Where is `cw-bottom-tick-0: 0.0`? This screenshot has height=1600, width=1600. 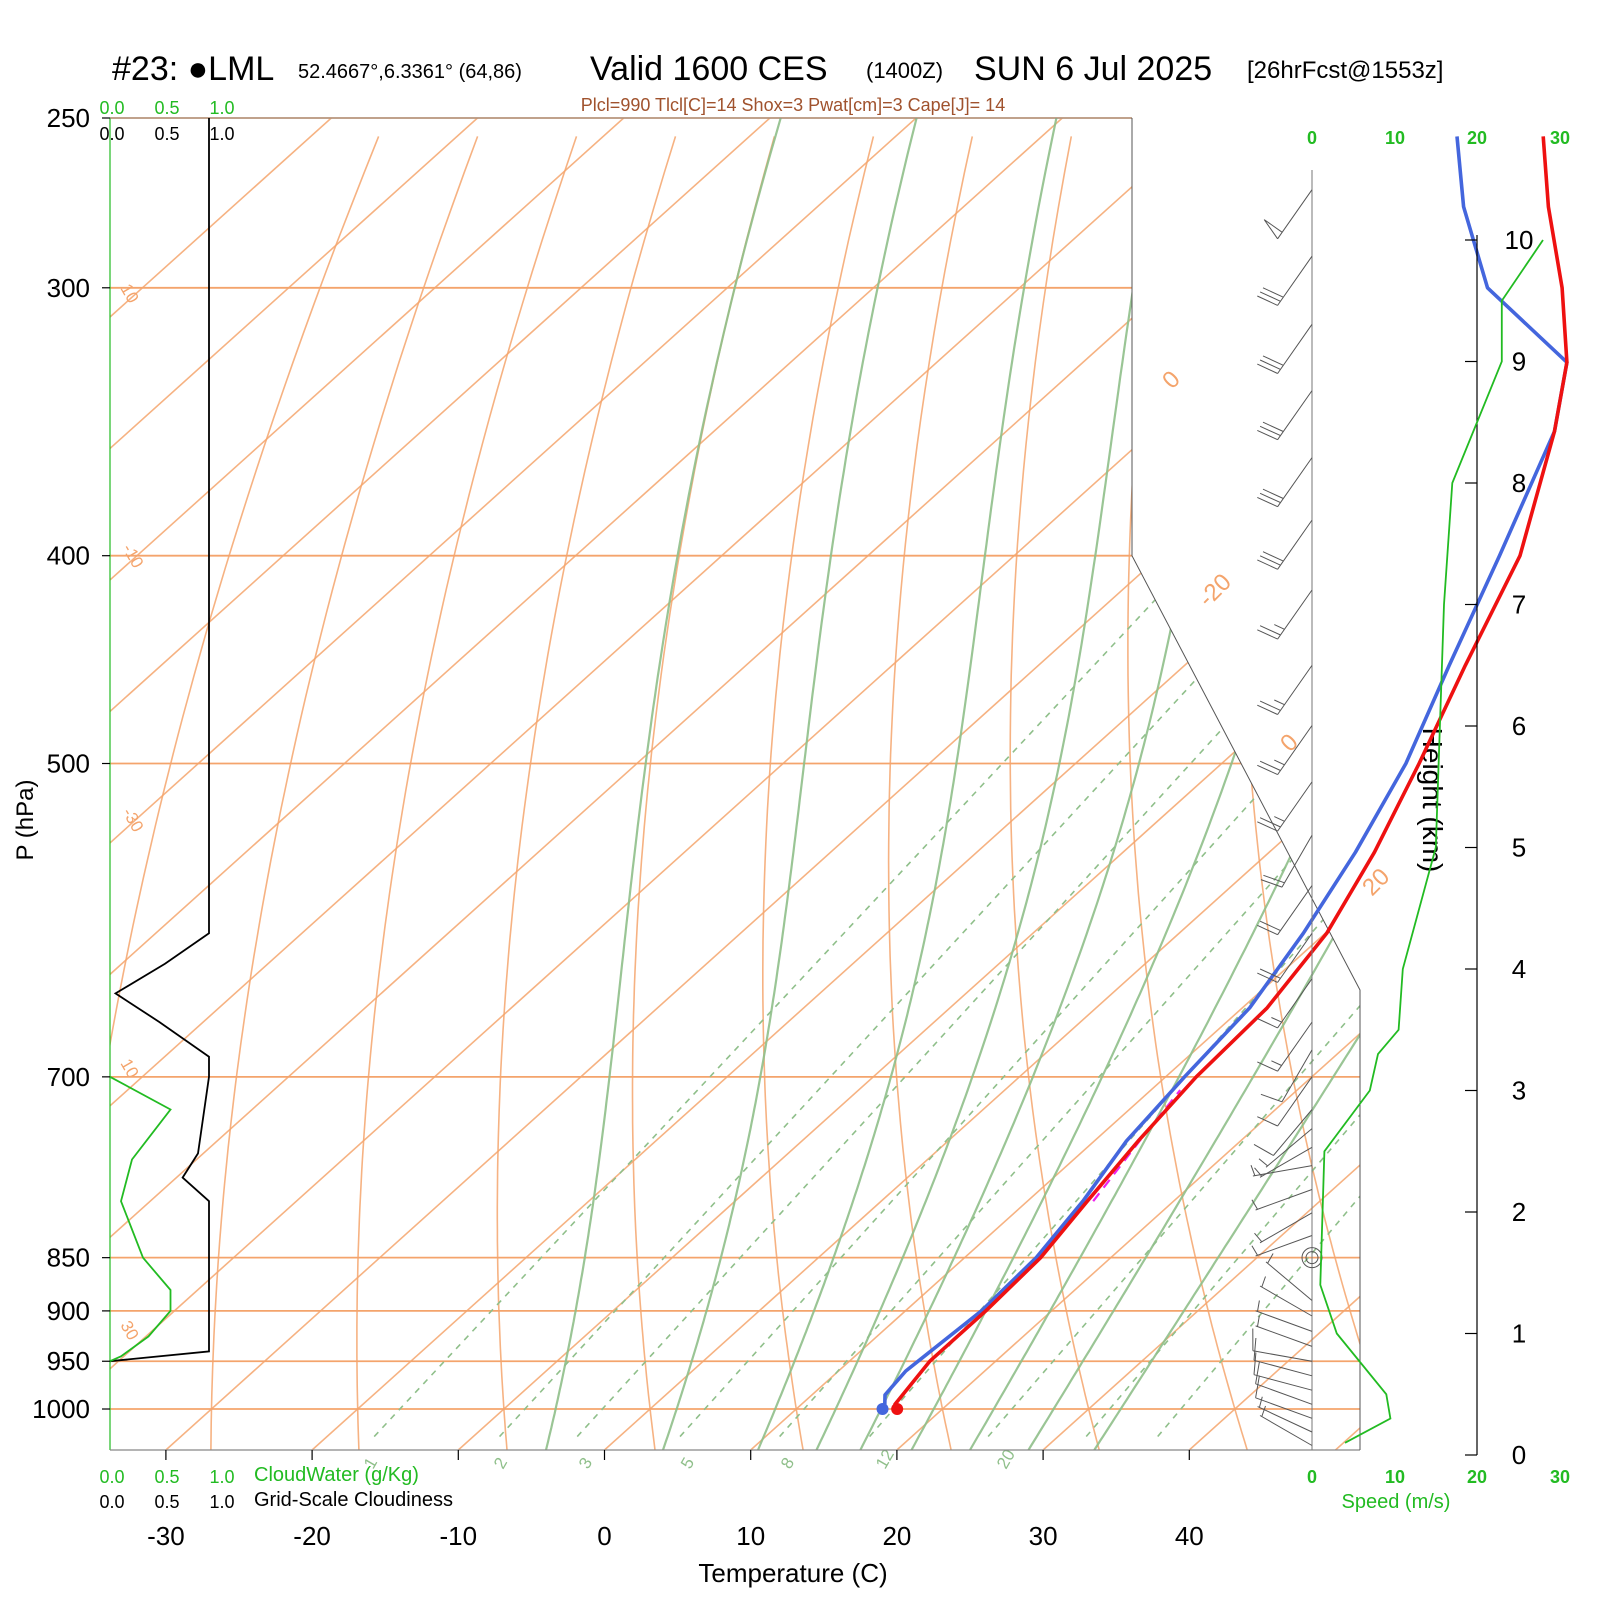 cw-bottom-tick-0: 0.0 is located at coordinates (111, 1477).